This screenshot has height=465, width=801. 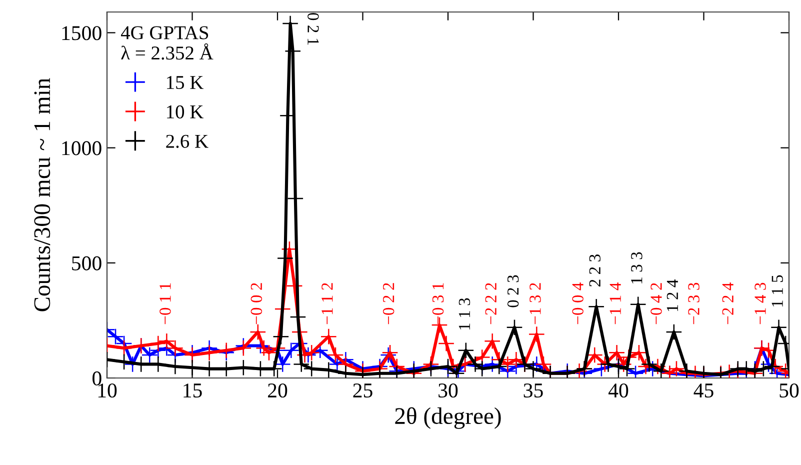 What do you see at coordinates (97, 378) in the screenshot?
I see `y-tick-label: 0` at bounding box center [97, 378].